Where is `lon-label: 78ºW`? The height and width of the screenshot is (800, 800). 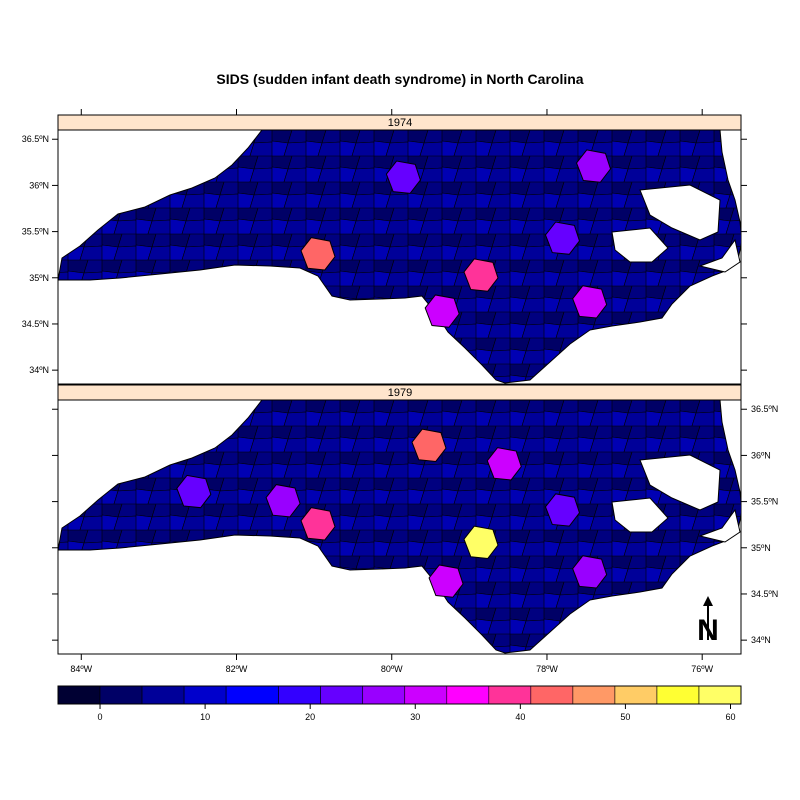 lon-label: 78ºW is located at coordinates (547, 669).